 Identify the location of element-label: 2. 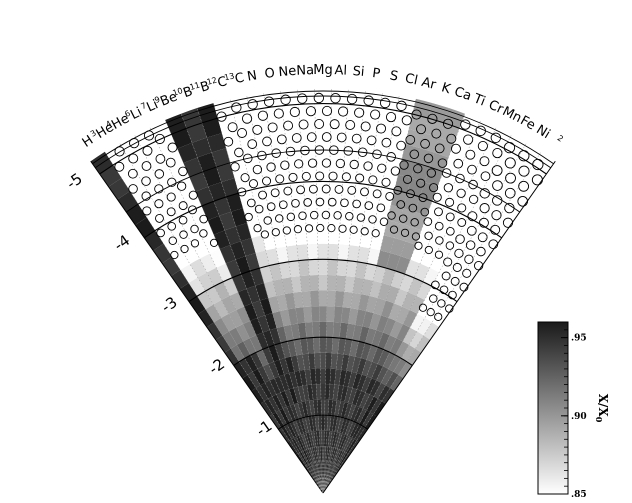
(560, 138).